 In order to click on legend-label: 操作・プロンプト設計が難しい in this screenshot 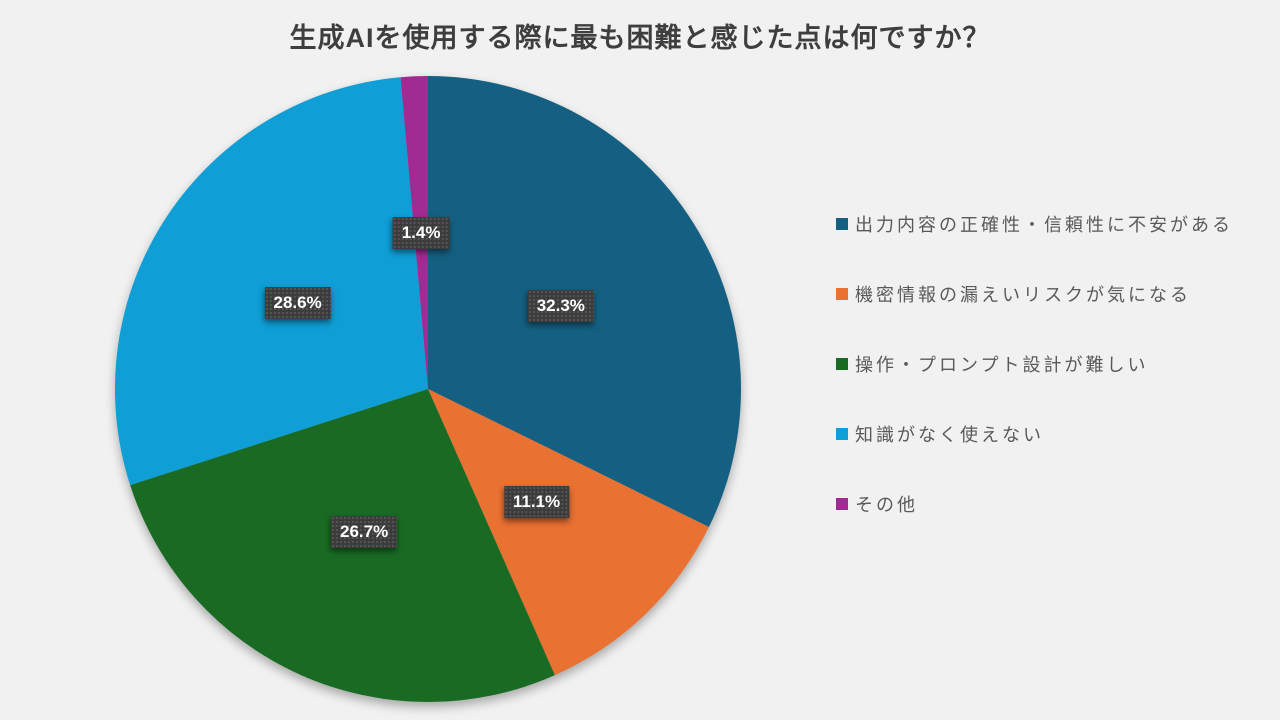, I will do `click(1002, 365)`.